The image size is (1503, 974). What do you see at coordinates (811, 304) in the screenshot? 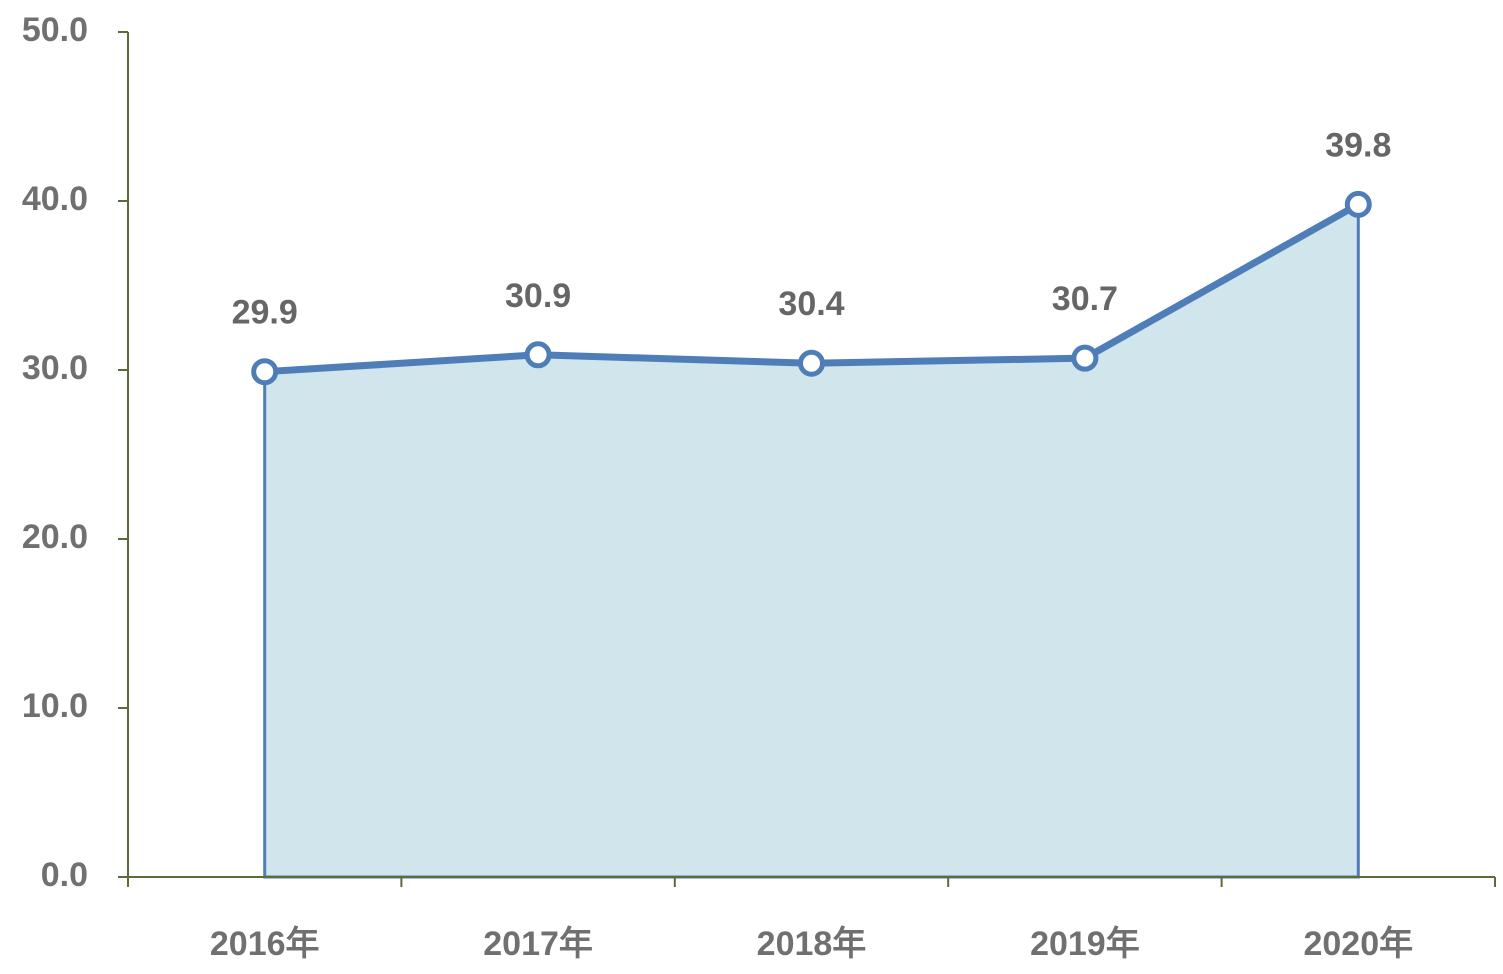
I see `data-label: 30.4` at bounding box center [811, 304].